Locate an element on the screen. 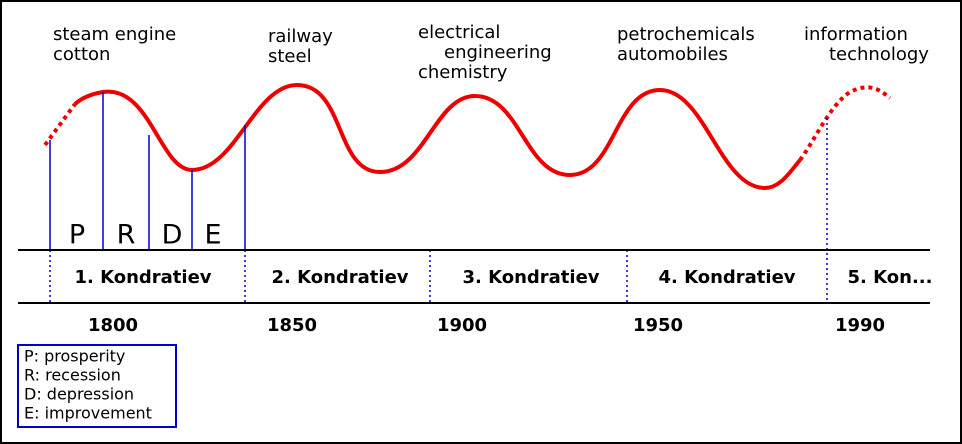  wave-label: 4. Kondratiev is located at coordinates (726, 277).